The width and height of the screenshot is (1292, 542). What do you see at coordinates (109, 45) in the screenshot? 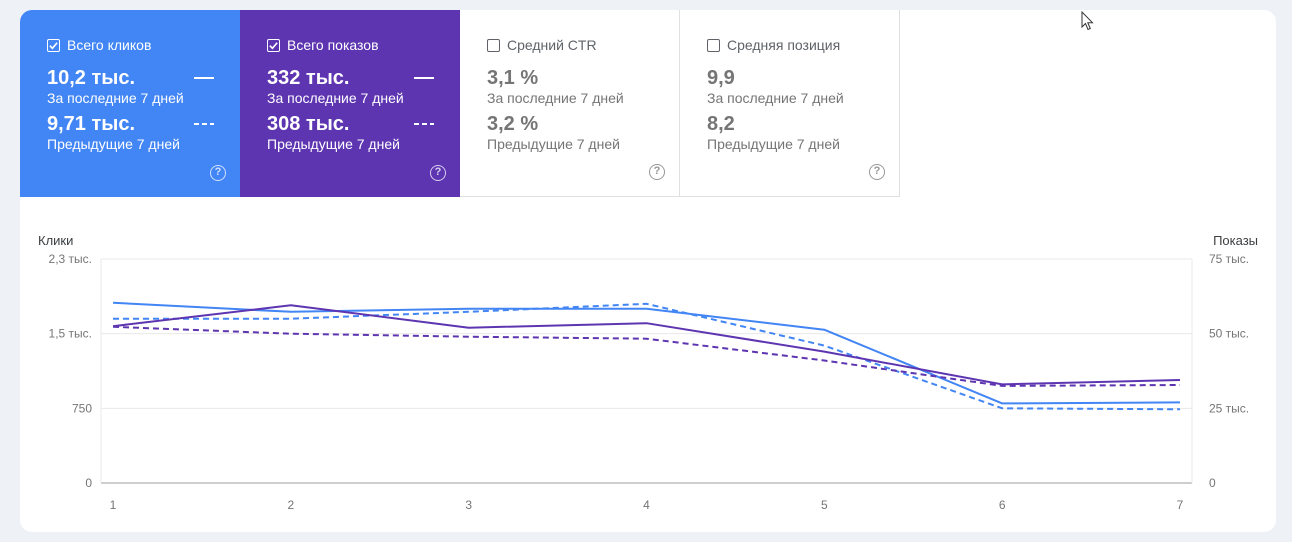
I see `metric-label: Всего кликов` at bounding box center [109, 45].